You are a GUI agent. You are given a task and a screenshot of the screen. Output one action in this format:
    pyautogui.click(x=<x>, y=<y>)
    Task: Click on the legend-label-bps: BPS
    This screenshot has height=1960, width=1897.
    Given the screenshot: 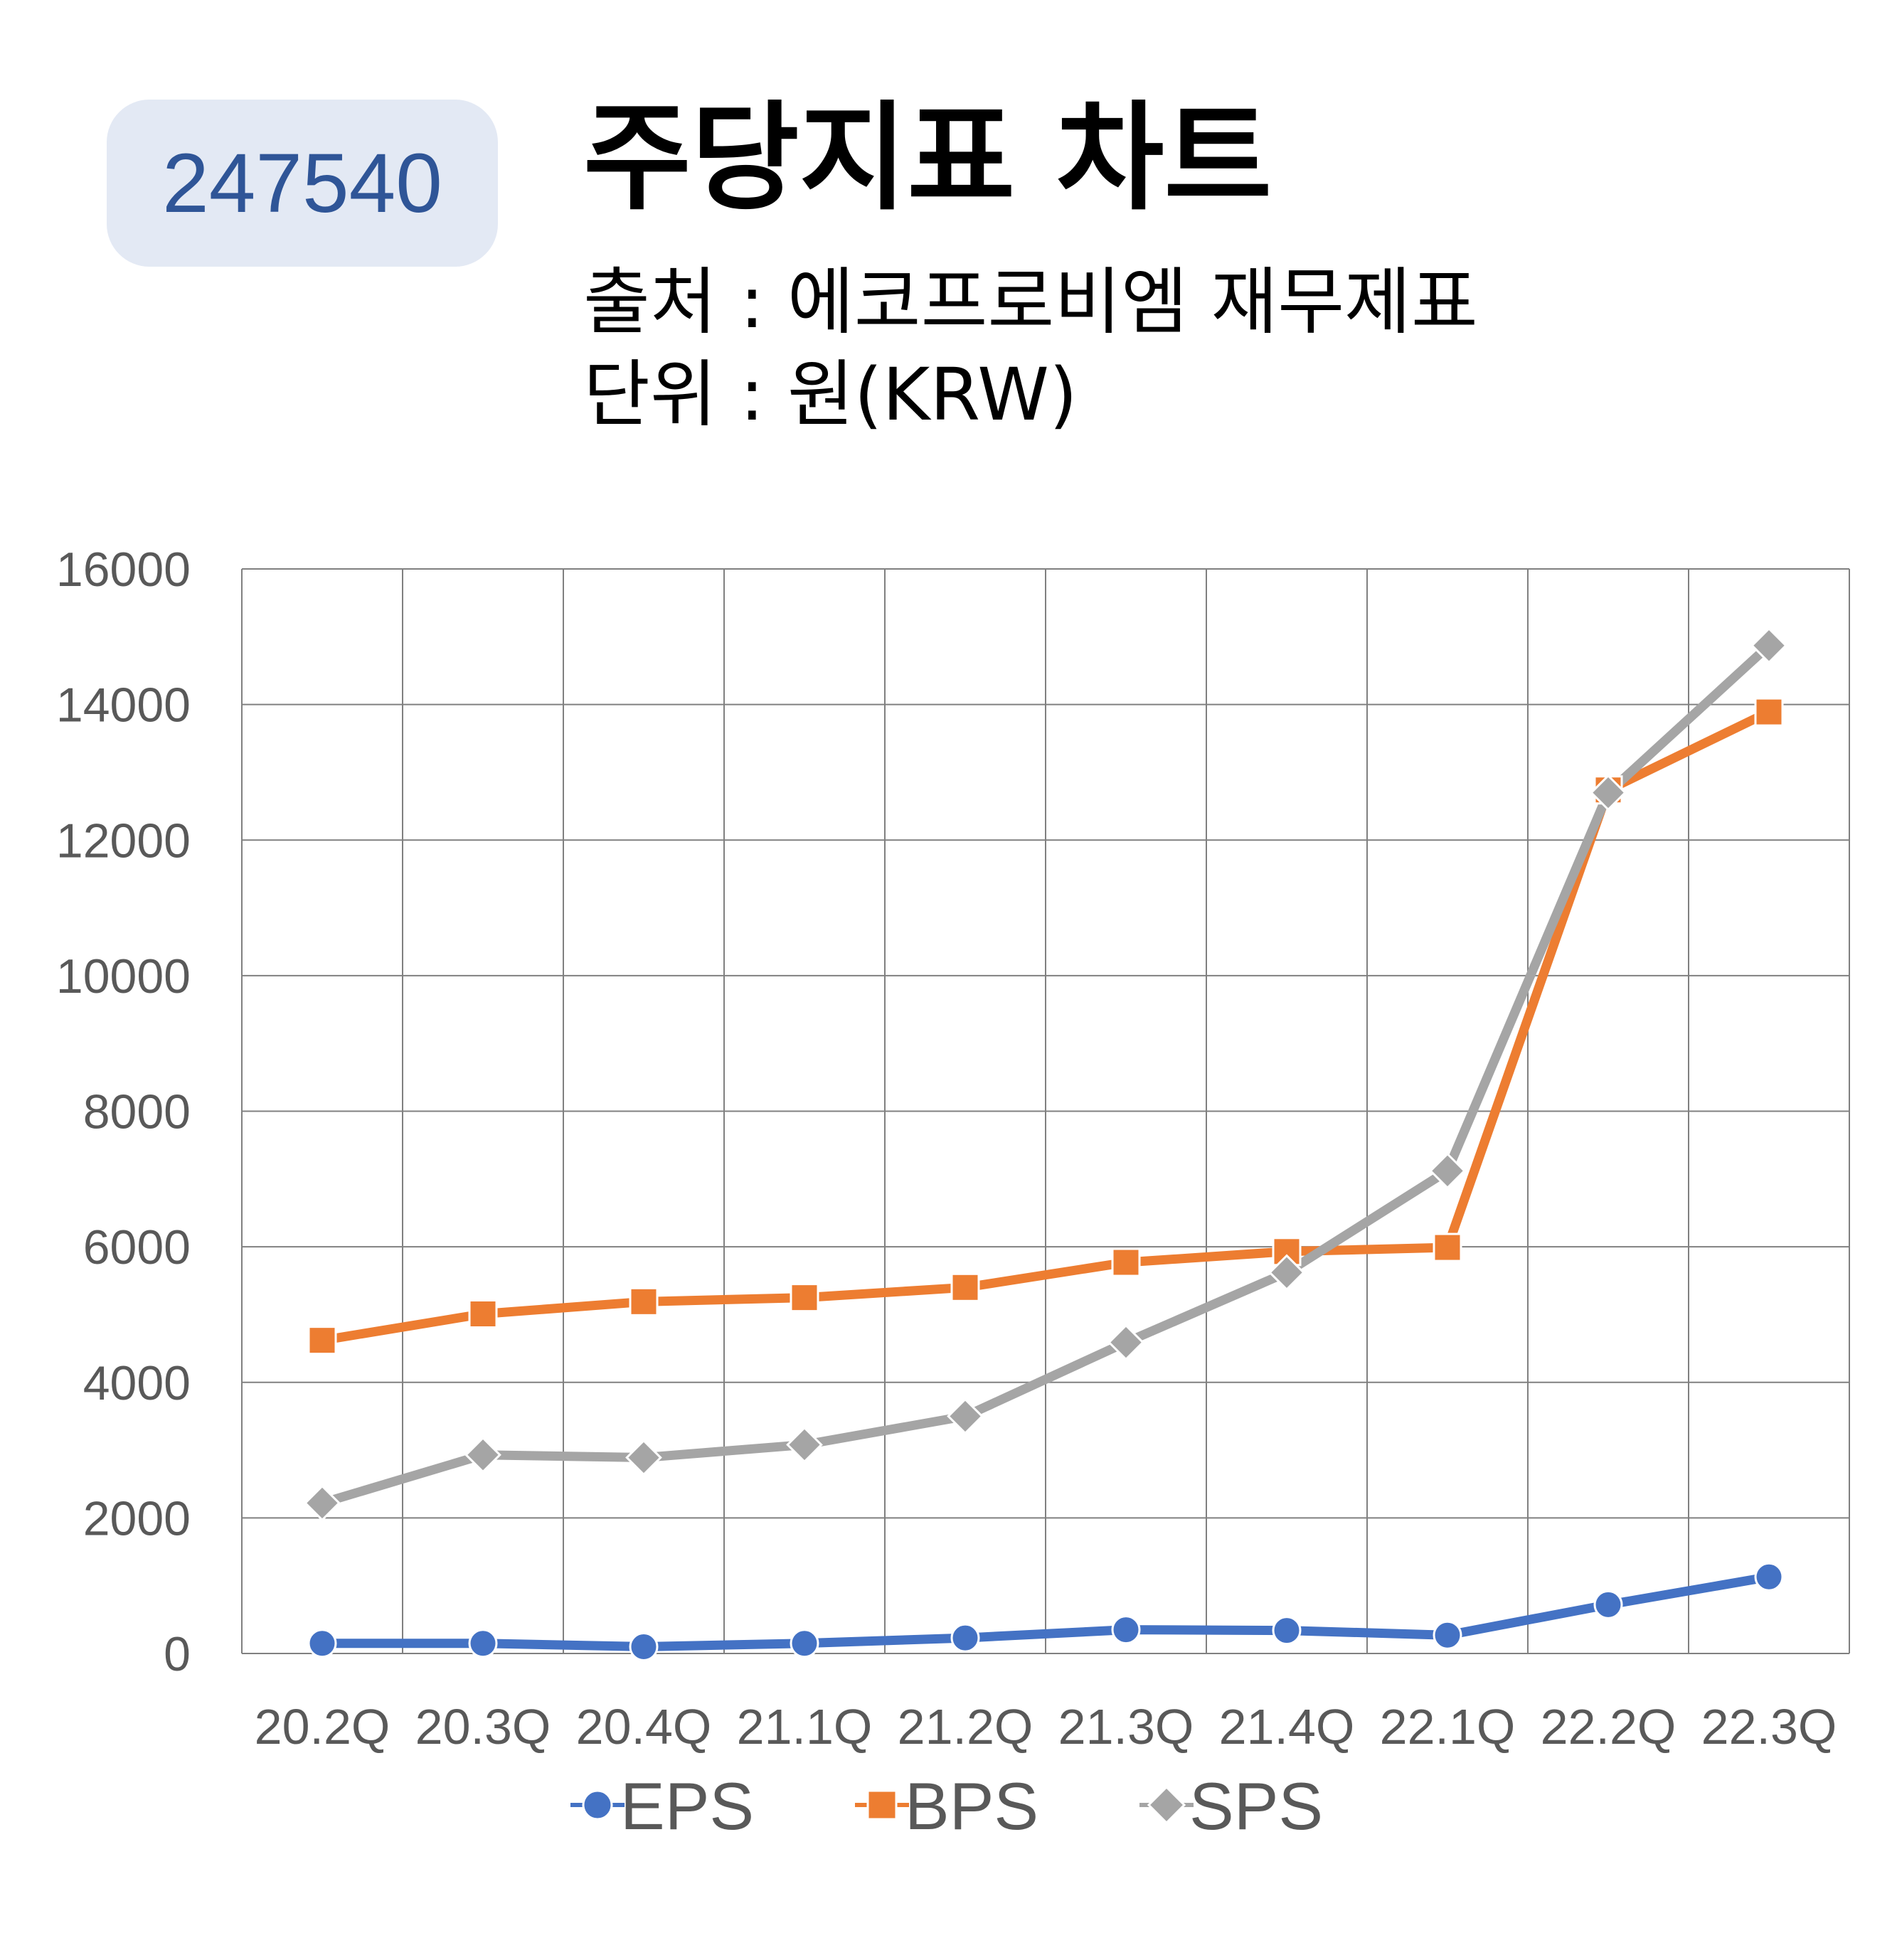 What is the action you would take?
    pyautogui.click(x=972, y=1806)
    